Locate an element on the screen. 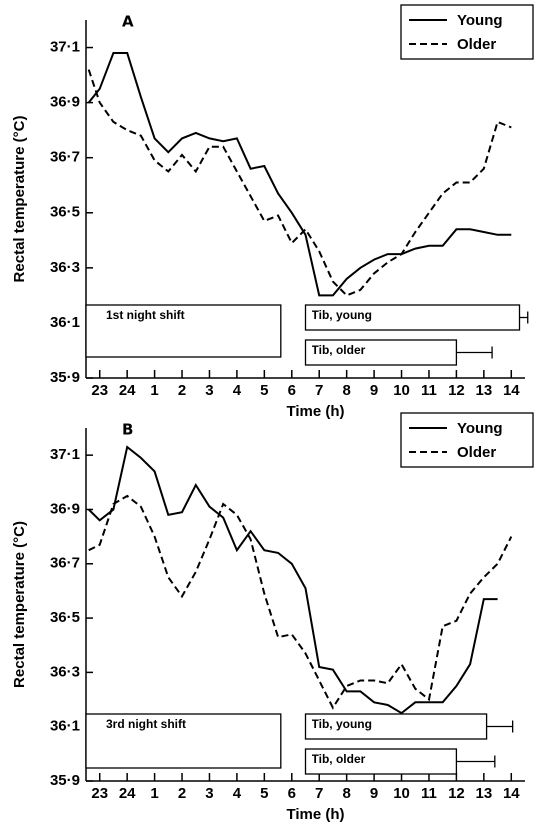 This screenshot has height=830, width=538. interval-label-box: 1st night shift is located at coordinates (145, 315).